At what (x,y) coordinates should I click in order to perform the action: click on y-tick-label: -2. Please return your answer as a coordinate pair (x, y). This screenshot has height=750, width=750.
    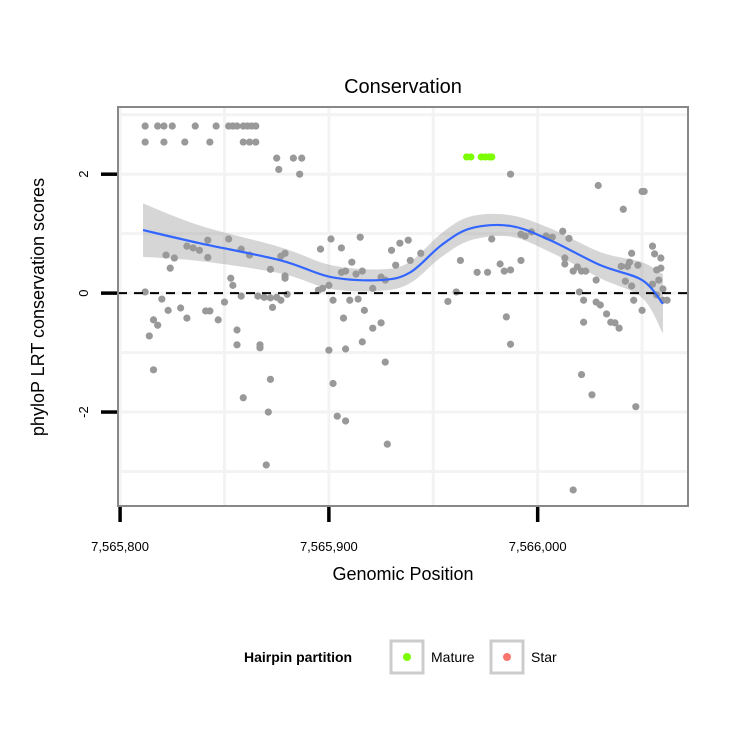
    Looking at the image, I should click on (83, 412).